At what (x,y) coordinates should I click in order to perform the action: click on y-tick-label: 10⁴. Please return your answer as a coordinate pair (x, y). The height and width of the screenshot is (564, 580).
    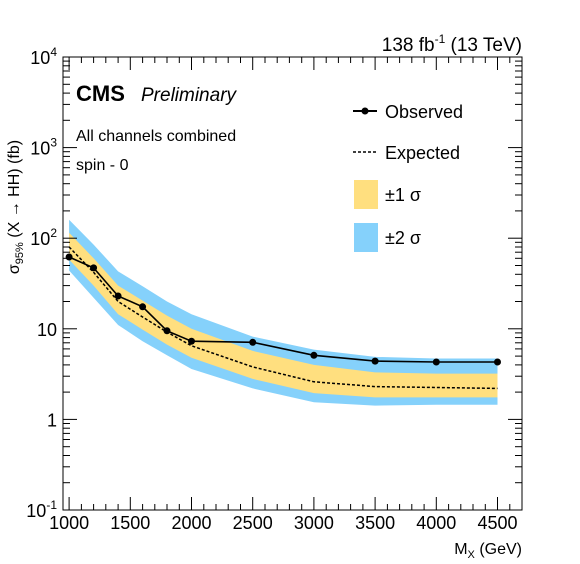
    Looking at the image, I should click on (43, 56).